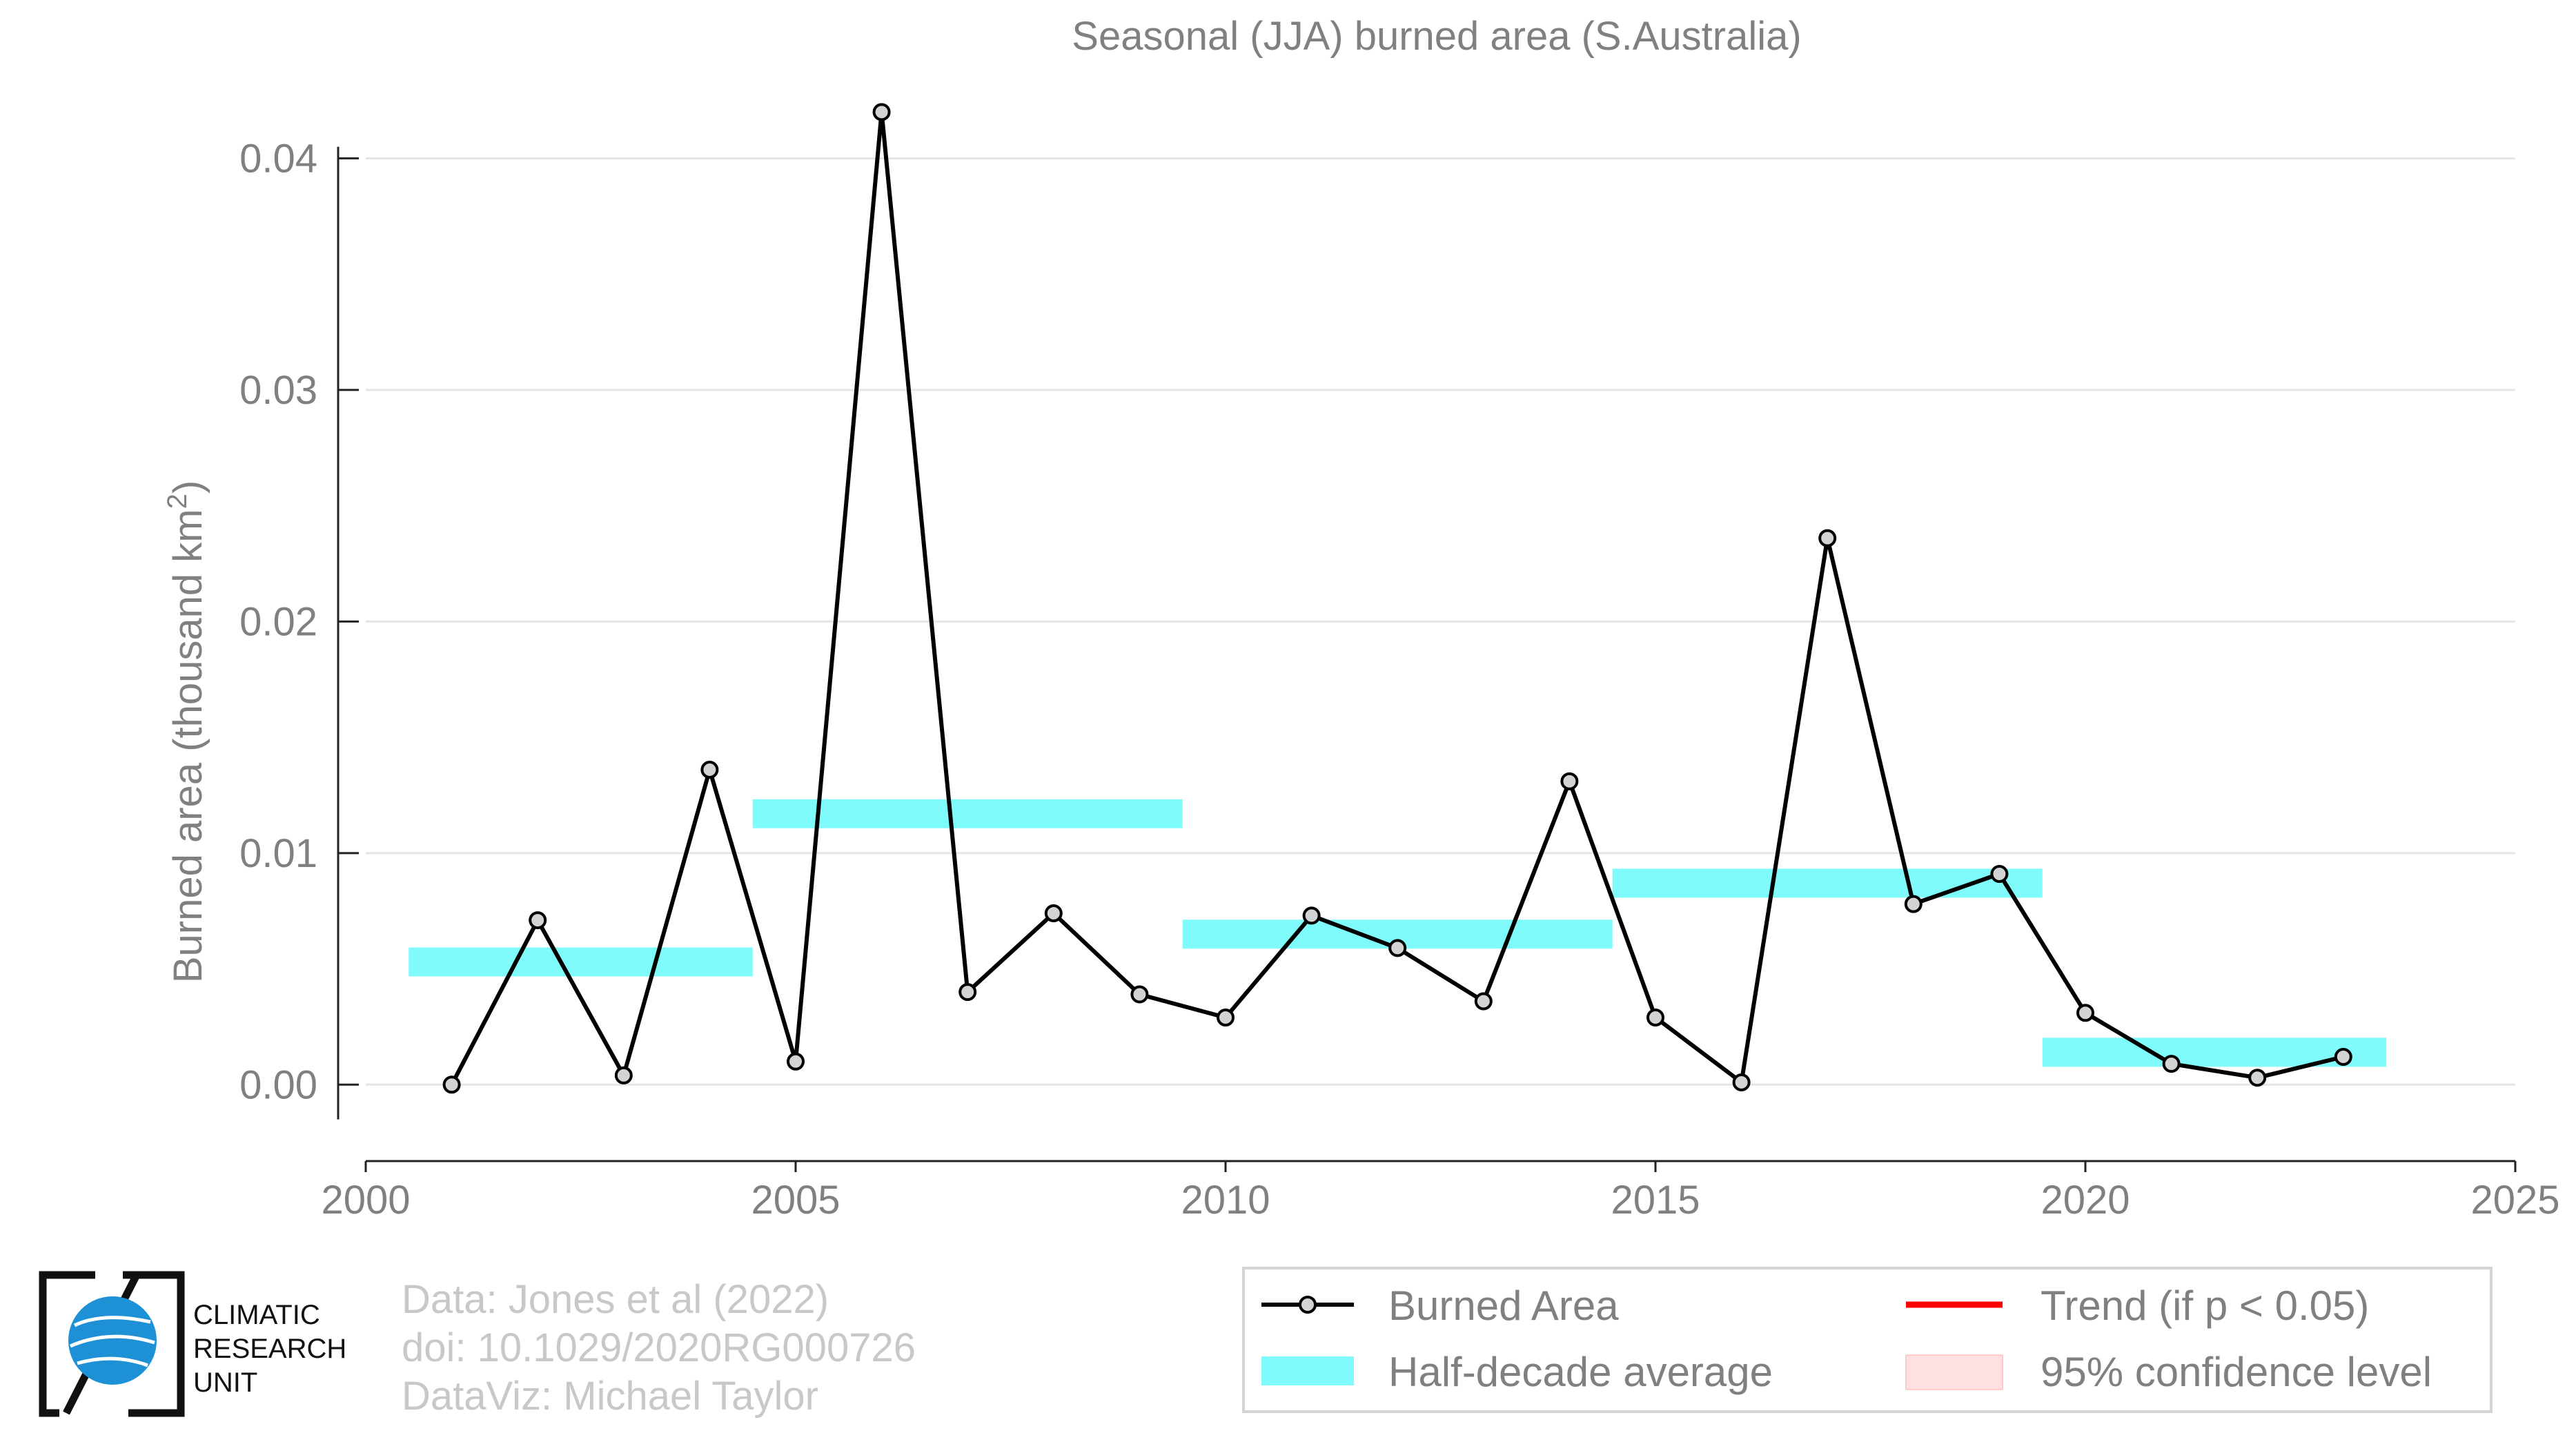  Describe the element at coordinates (2205, 1306) in the screenshot. I see `legend-trend-label: Trend (if p < 0.05)` at that location.